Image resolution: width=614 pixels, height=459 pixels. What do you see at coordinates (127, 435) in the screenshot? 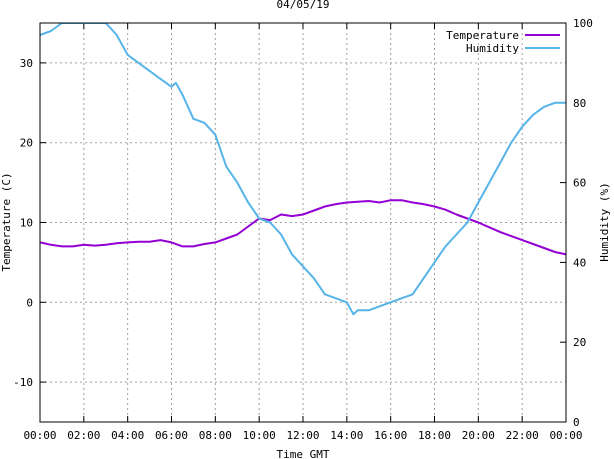
I see `x-tick-label: 04:00` at bounding box center [127, 435].